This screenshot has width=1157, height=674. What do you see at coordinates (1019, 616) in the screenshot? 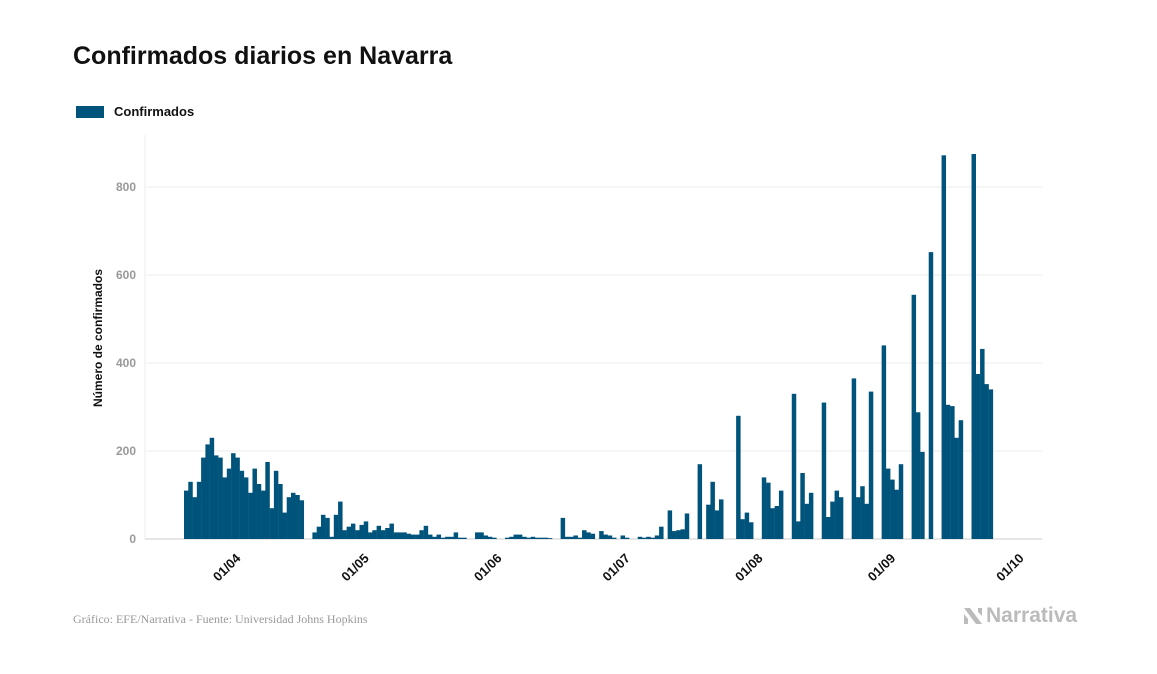
I see `narrativa-logo: Narrativa` at bounding box center [1019, 616].